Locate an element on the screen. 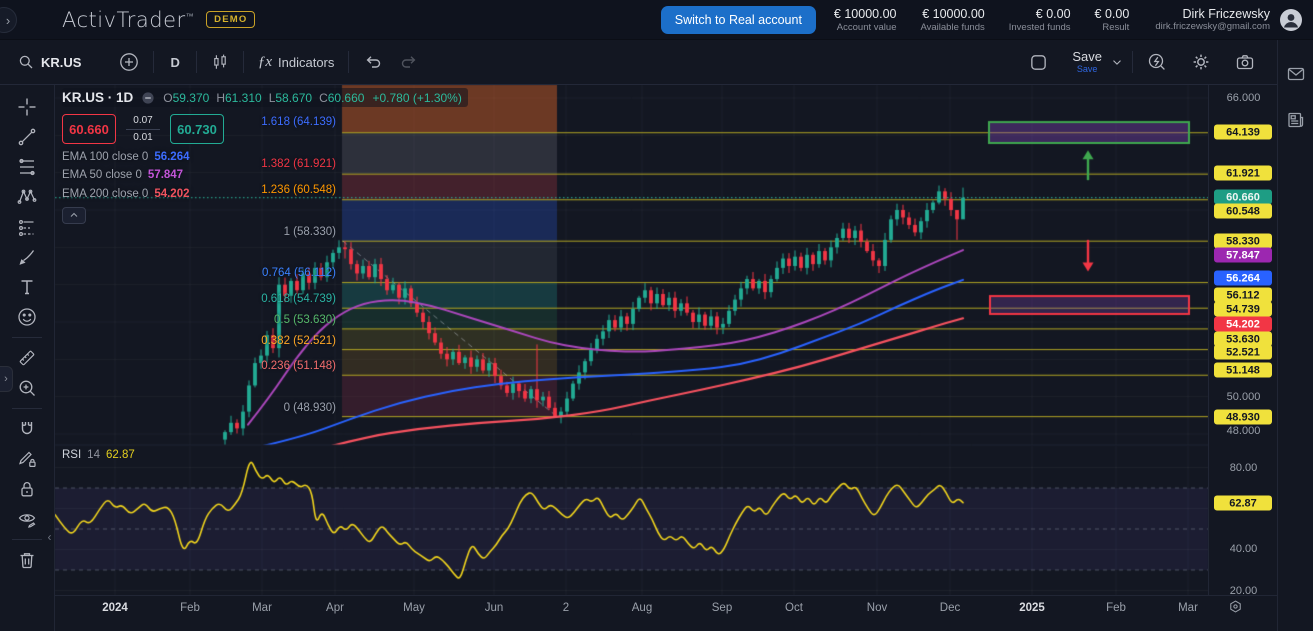 The width and height of the screenshot is (1313, 631). fib-retracement-icon is located at coordinates (27, 167).